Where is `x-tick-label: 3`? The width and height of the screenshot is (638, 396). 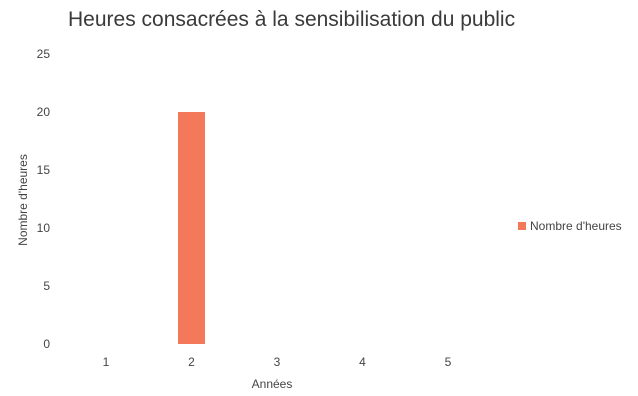 x-tick-label: 3 is located at coordinates (277, 362).